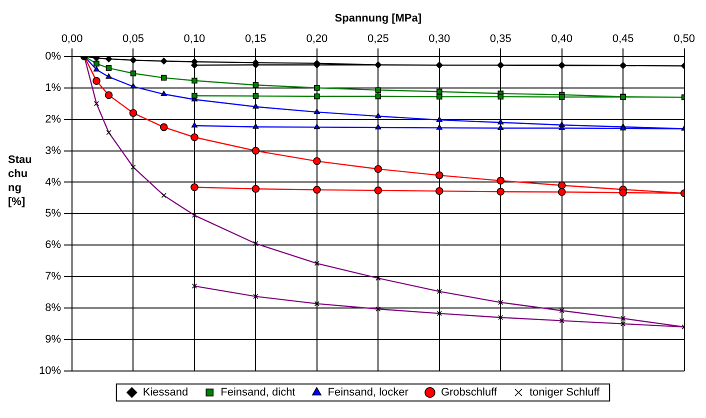 This screenshot has height=418, width=706. Describe the element at coordinates (53, 56) in the screenshot. I see `y-tick-label: 0%` at that location.